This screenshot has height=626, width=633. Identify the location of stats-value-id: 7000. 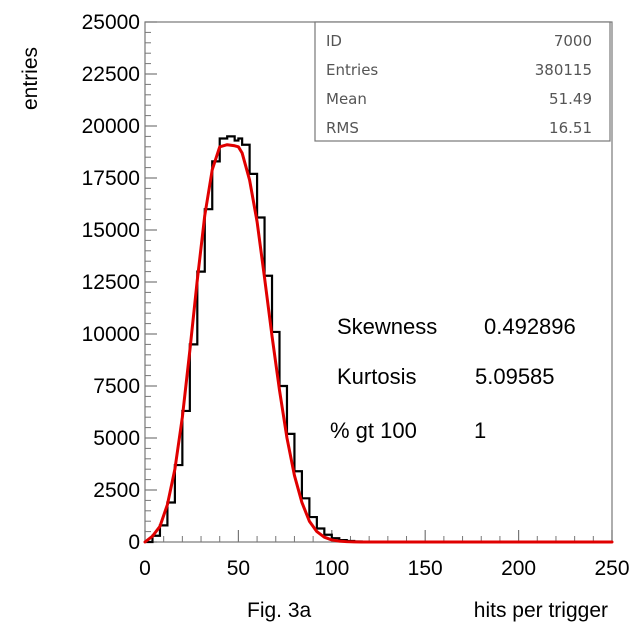
(573, 41).